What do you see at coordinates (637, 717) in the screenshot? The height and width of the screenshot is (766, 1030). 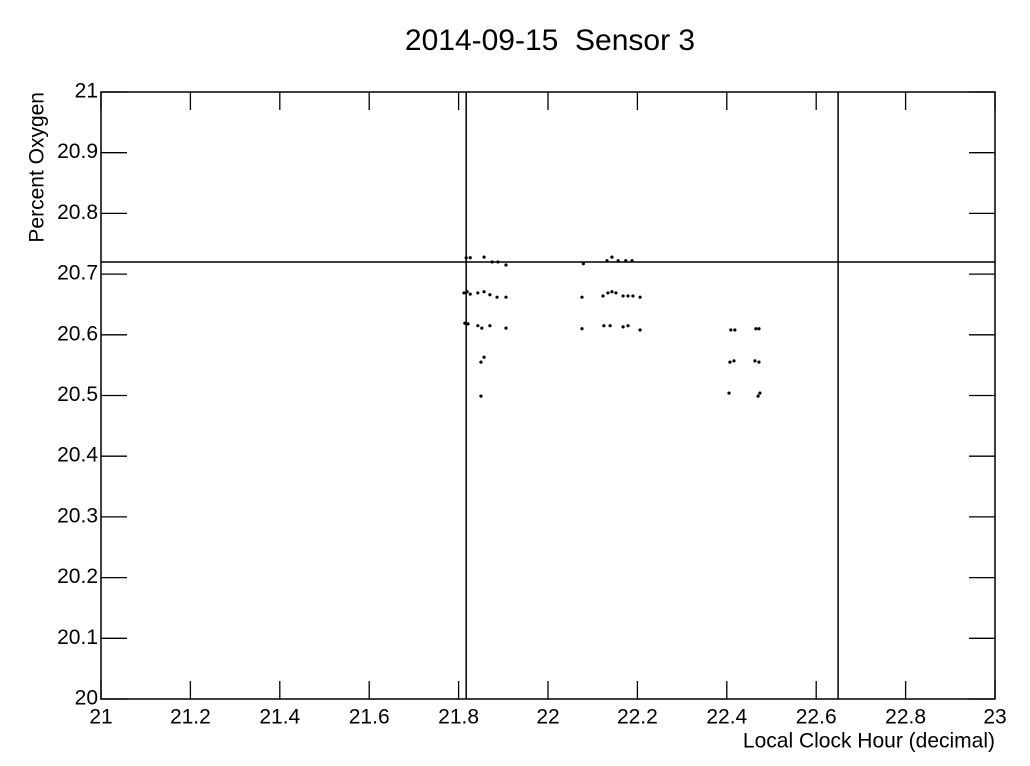 I see `x-tick-label: 22.2` at bounding box center [637, 717].